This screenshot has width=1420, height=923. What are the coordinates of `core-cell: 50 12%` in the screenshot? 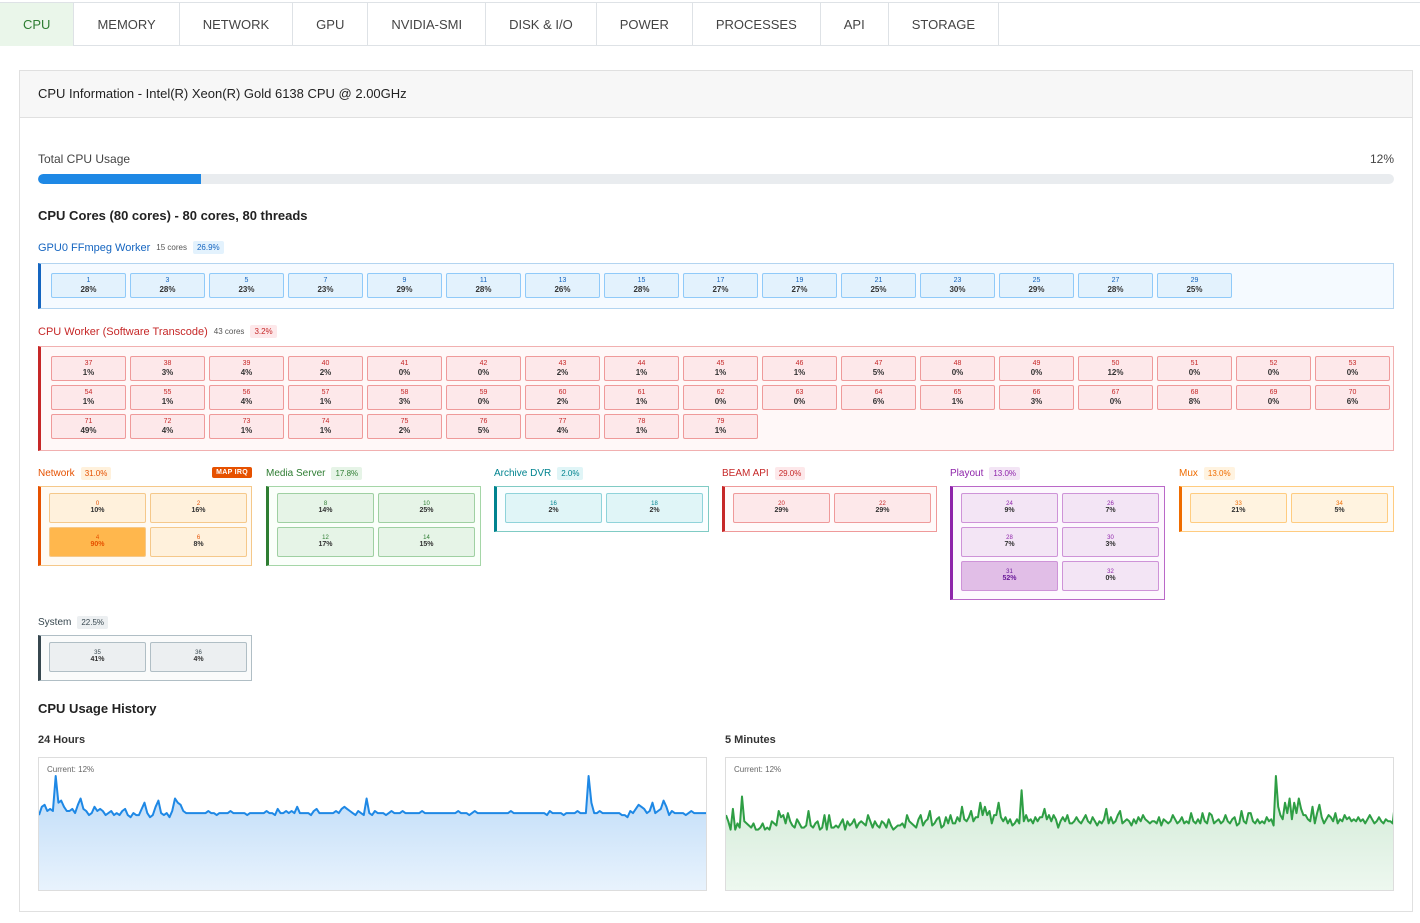 It's located at (1115, 368).